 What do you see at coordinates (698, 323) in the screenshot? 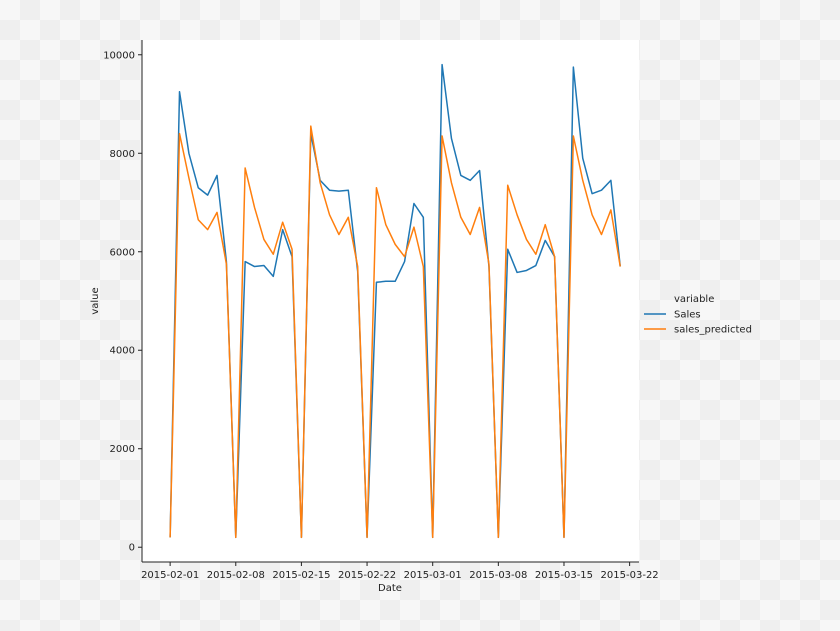
I see `legend-entries: Sales sales_predicted` at bounding box center [698, 323].